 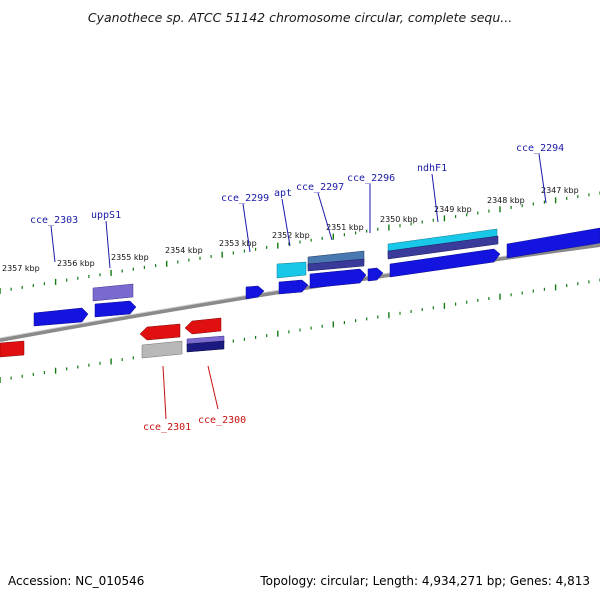 What do you see at coordinates (345, 227) in the screenshot?
I see `kbp-label: 2351 kbp` at bounding box center [345, 227].